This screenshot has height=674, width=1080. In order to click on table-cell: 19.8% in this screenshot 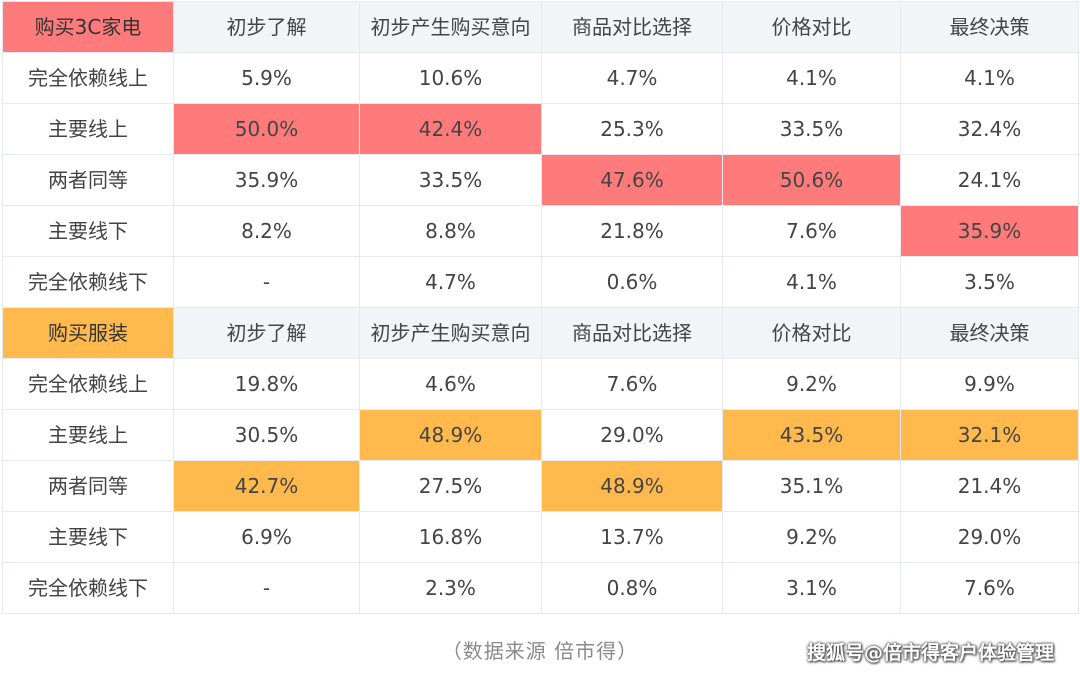, I will do `click(266, 384)`.